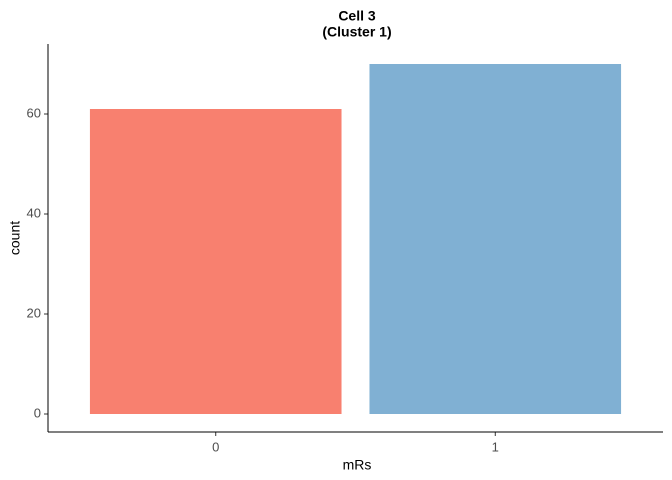  Describe the element at coordinates (495, 446) in the screenshot. I see `x-tick-label: 1` at that location.